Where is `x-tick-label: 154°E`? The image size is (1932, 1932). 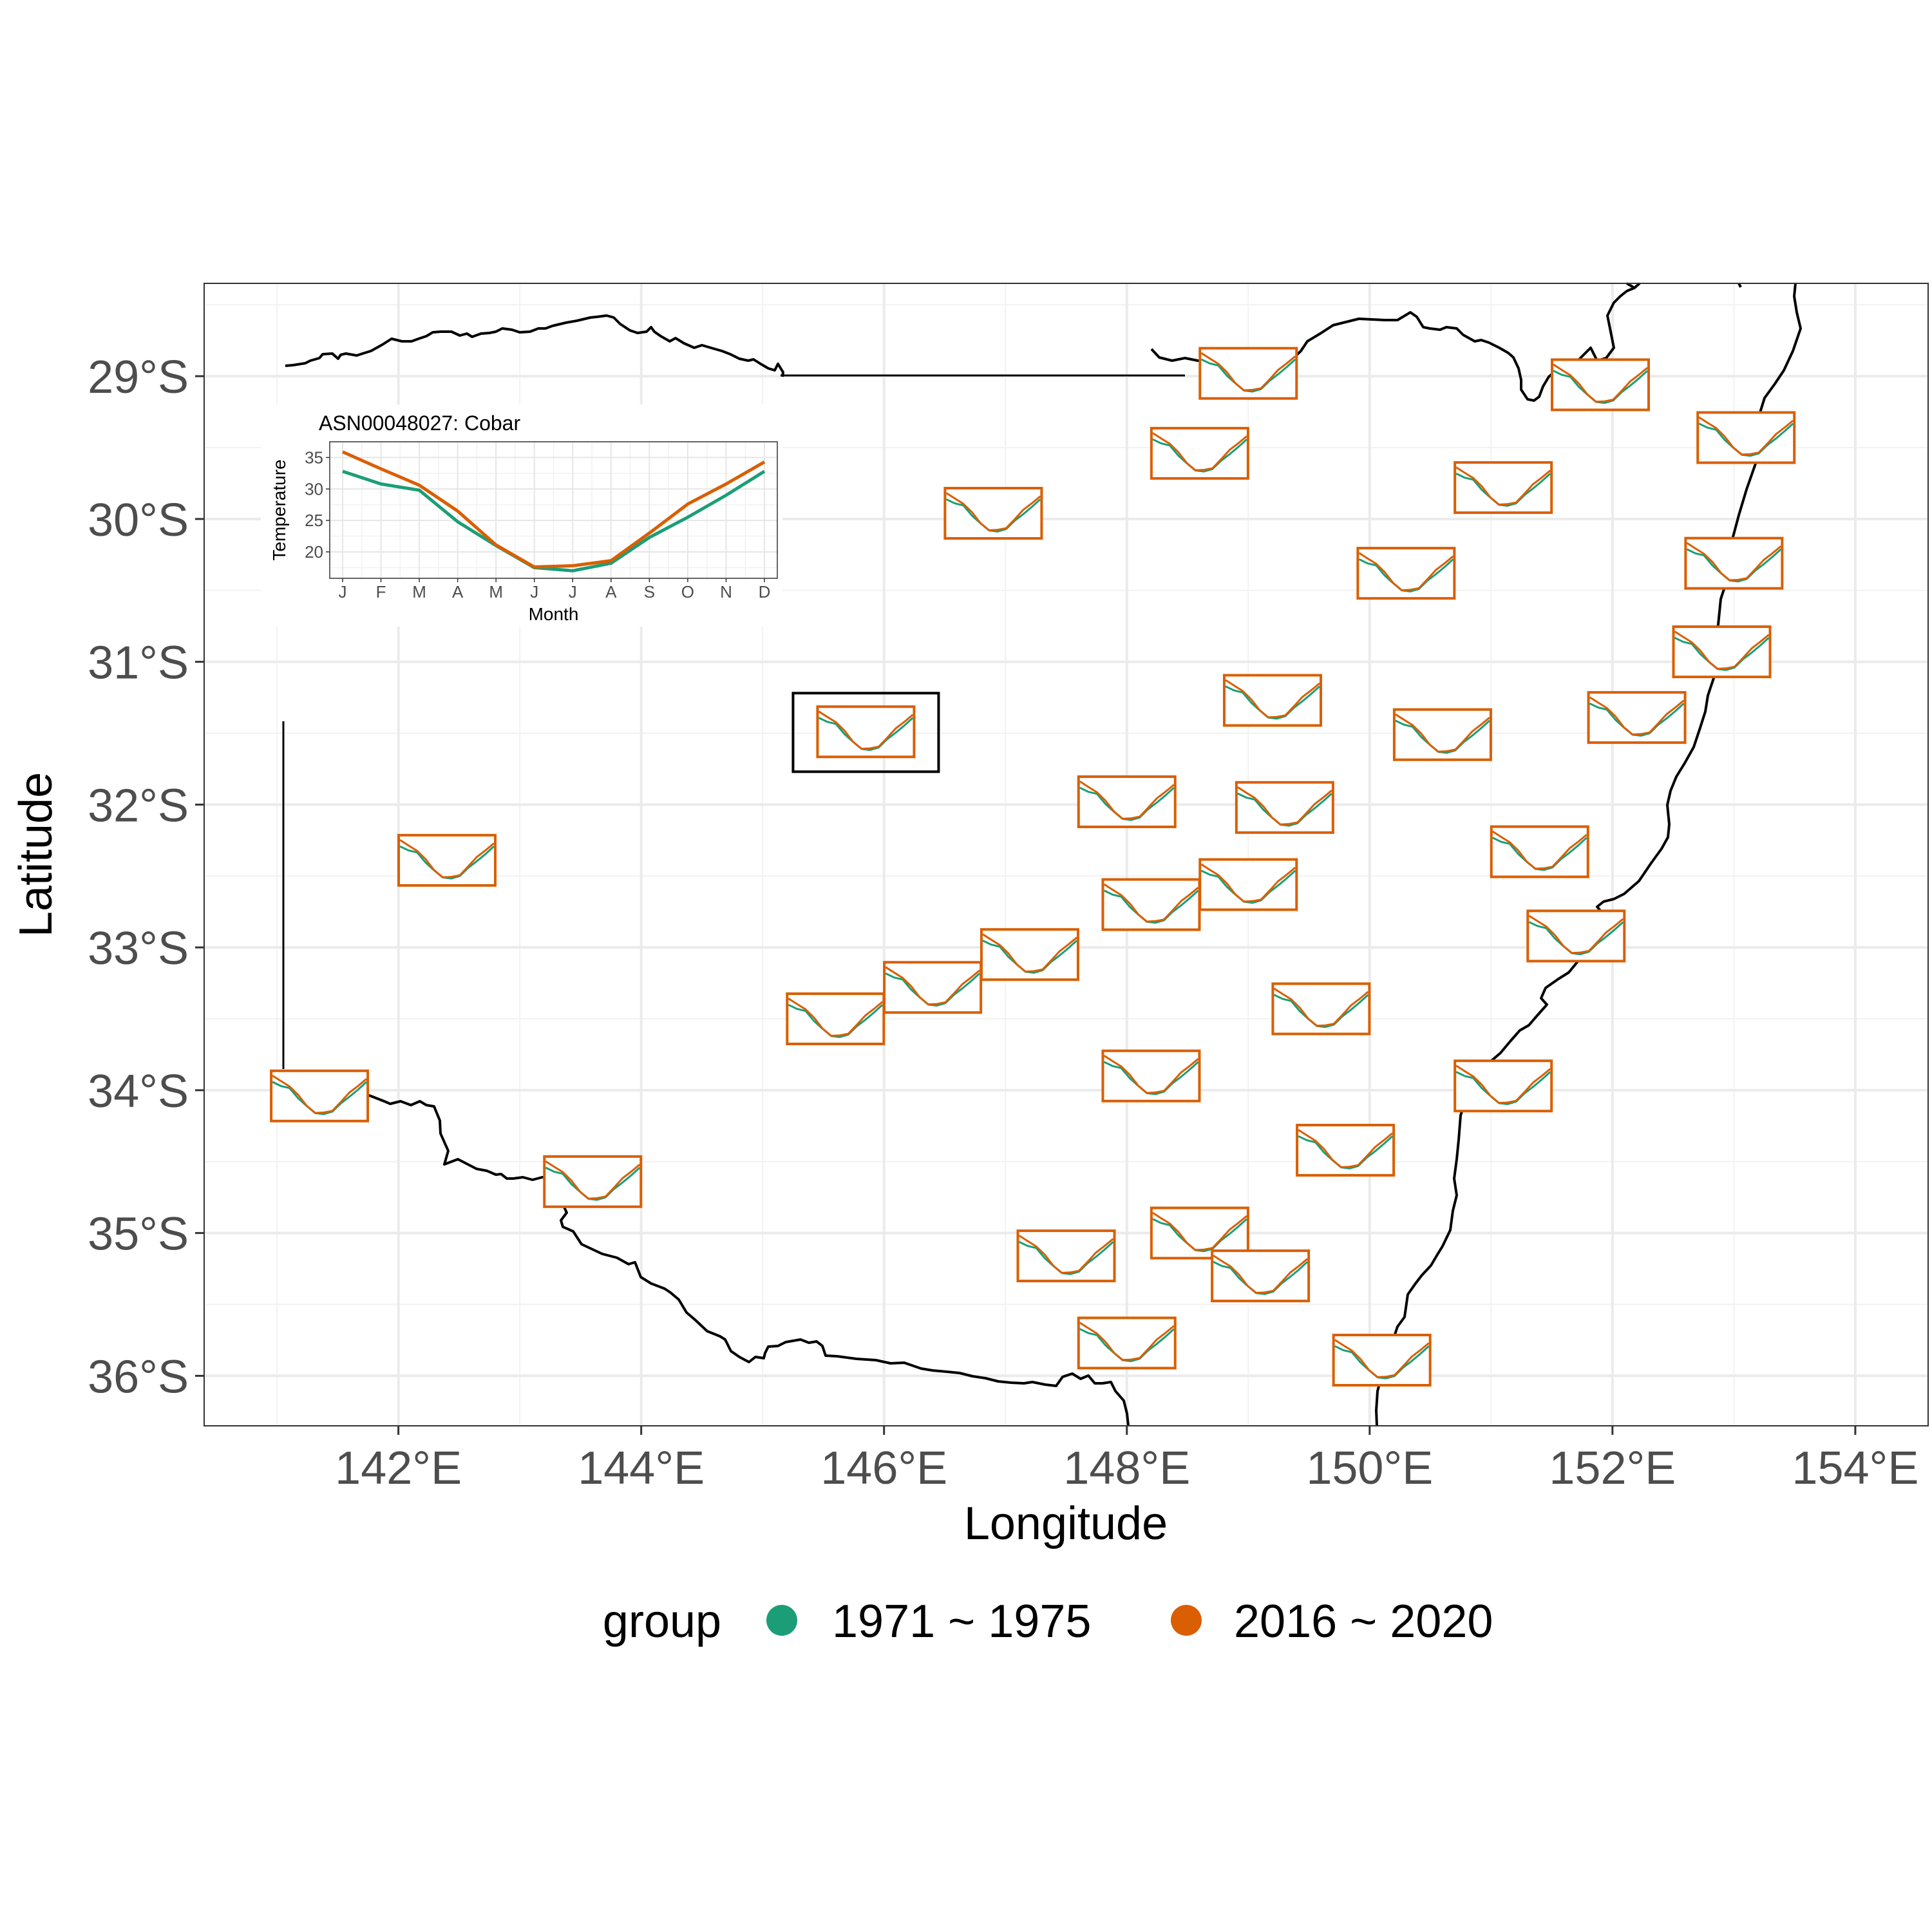
x-tick-label: 154°E is located at coordinates (1855, 1469).